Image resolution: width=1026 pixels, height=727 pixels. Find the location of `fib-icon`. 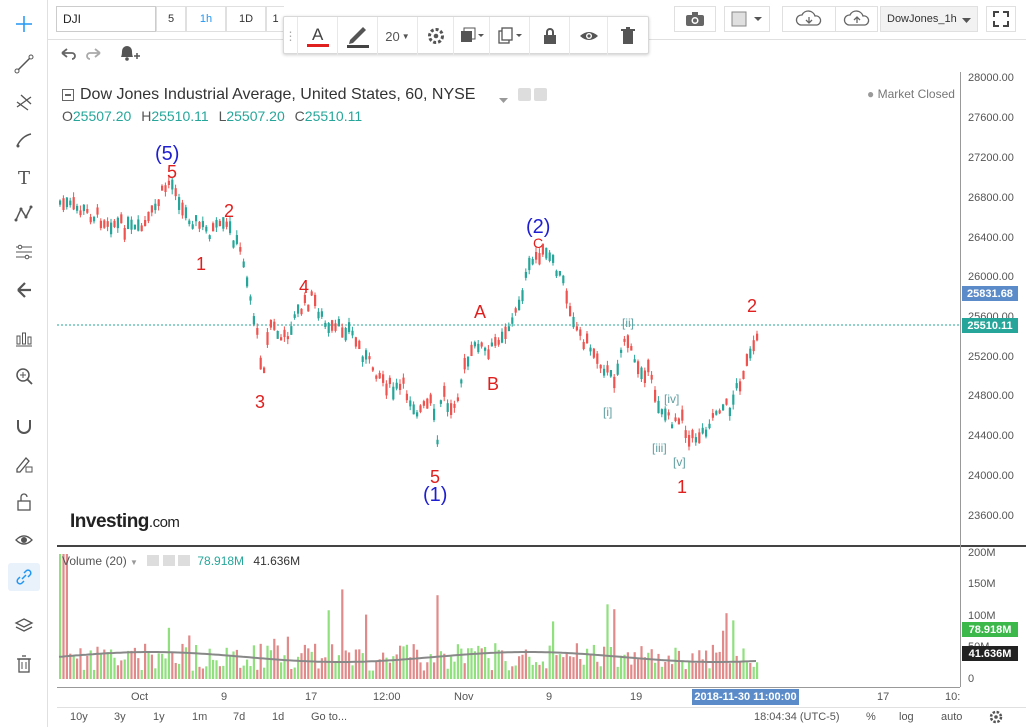

fib-icon is located at coordinates (24, 102).